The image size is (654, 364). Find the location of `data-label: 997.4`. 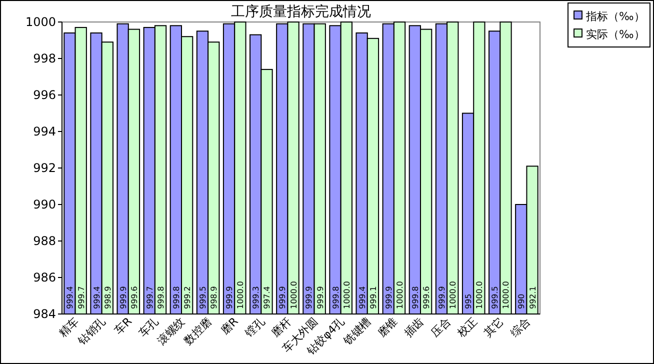

data-label: 997.4 is located at coordinates (267, 297).